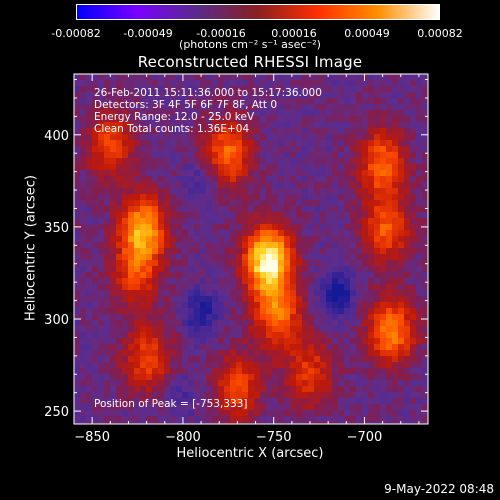 This screenshot has height=500, width=500. I want to click on x-tick-label: −850, so click(92, 437).